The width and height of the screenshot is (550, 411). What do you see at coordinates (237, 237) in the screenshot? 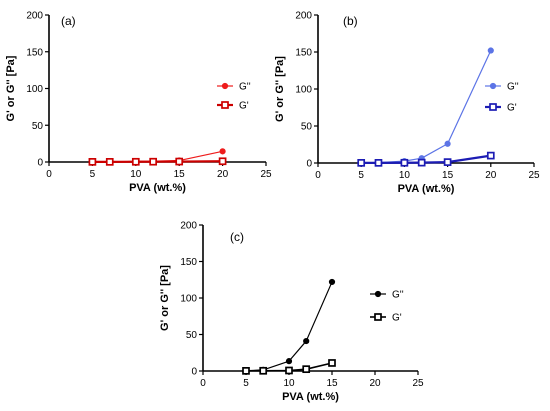
I see `panel-label: (c)` at bounding box center [237, 237].